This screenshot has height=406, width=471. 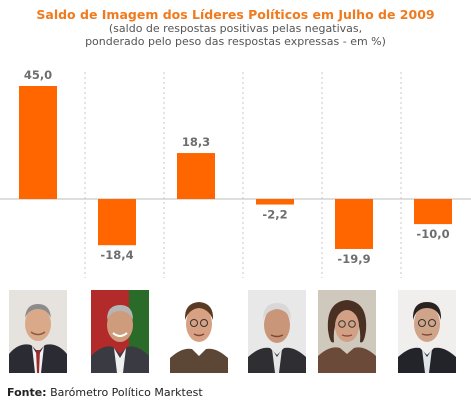 What do you see at coordinates (27, 392) in the screenshot?
I see `source-label: Fonte:` at bounding box center [27, 392].